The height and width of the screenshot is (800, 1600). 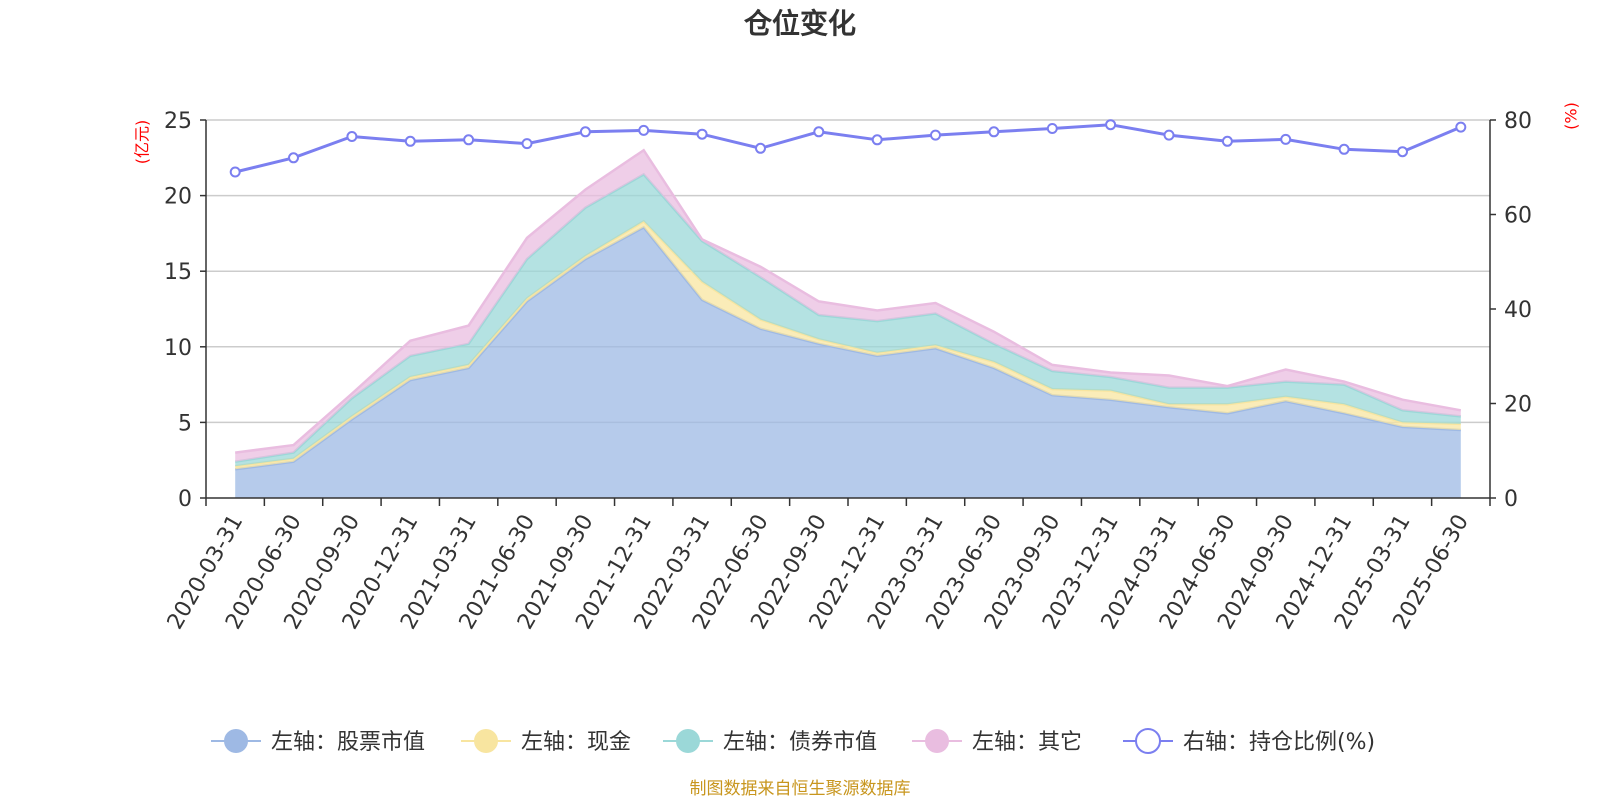 What do you see at coordinates (1571, 116) in the screenshot?
I see `right-axis-unit: (%)` at bounding box center [1571, 116].